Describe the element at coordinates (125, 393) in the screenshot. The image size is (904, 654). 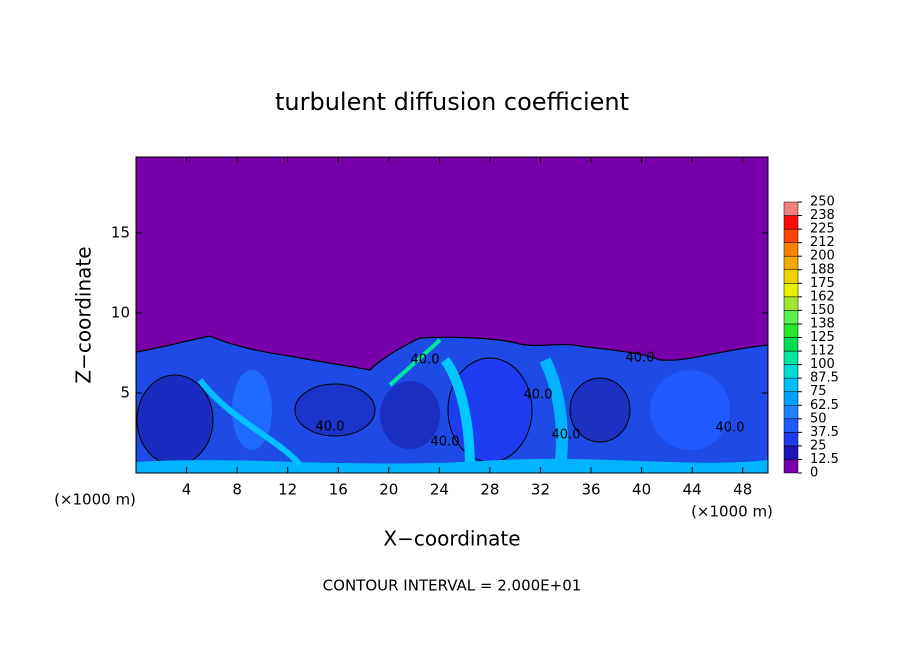
I see `y-tick-label: 5` at that location.